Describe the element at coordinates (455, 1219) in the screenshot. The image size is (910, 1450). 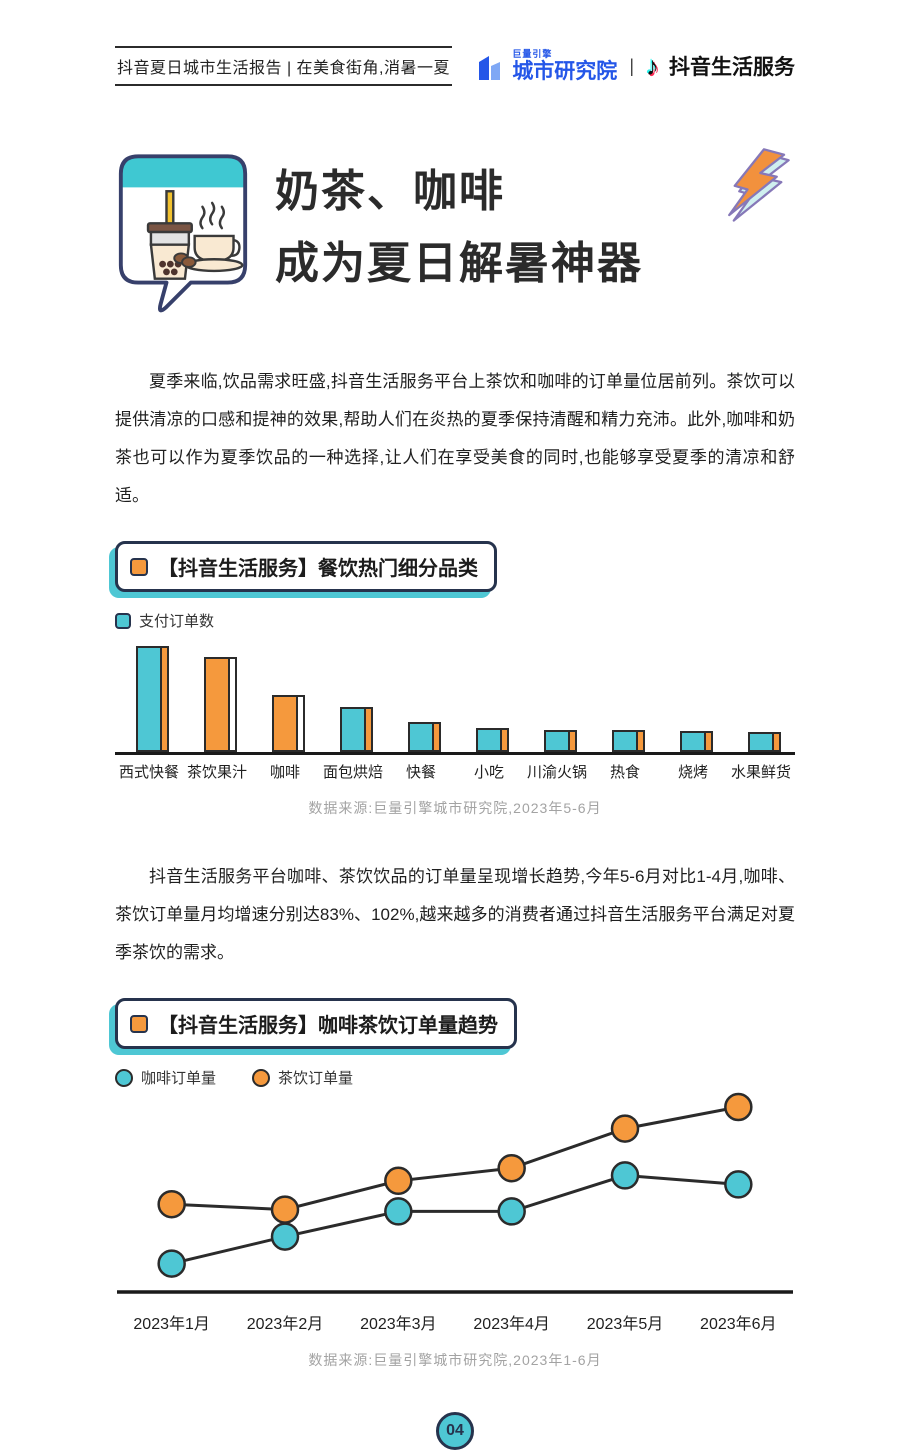
I see `series-line-咖啡订单量` at that location.